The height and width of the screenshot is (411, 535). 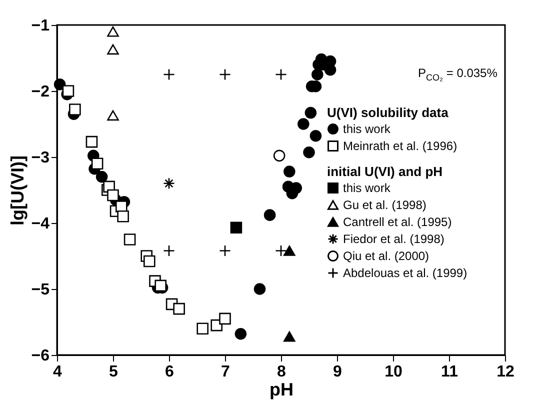 I want to click on x-tick-label: 9, so click(x=337, y=372).